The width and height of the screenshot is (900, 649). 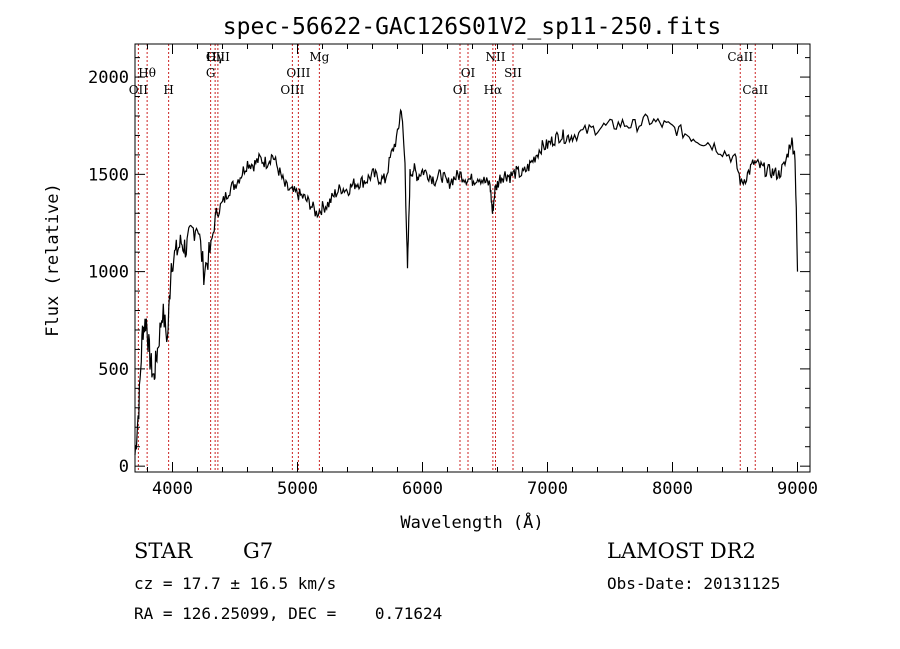 What do you see at coordinates (172, 489) in the screenshot?
I see `x-tick-label: 4000` at bounding box center [172, 489].